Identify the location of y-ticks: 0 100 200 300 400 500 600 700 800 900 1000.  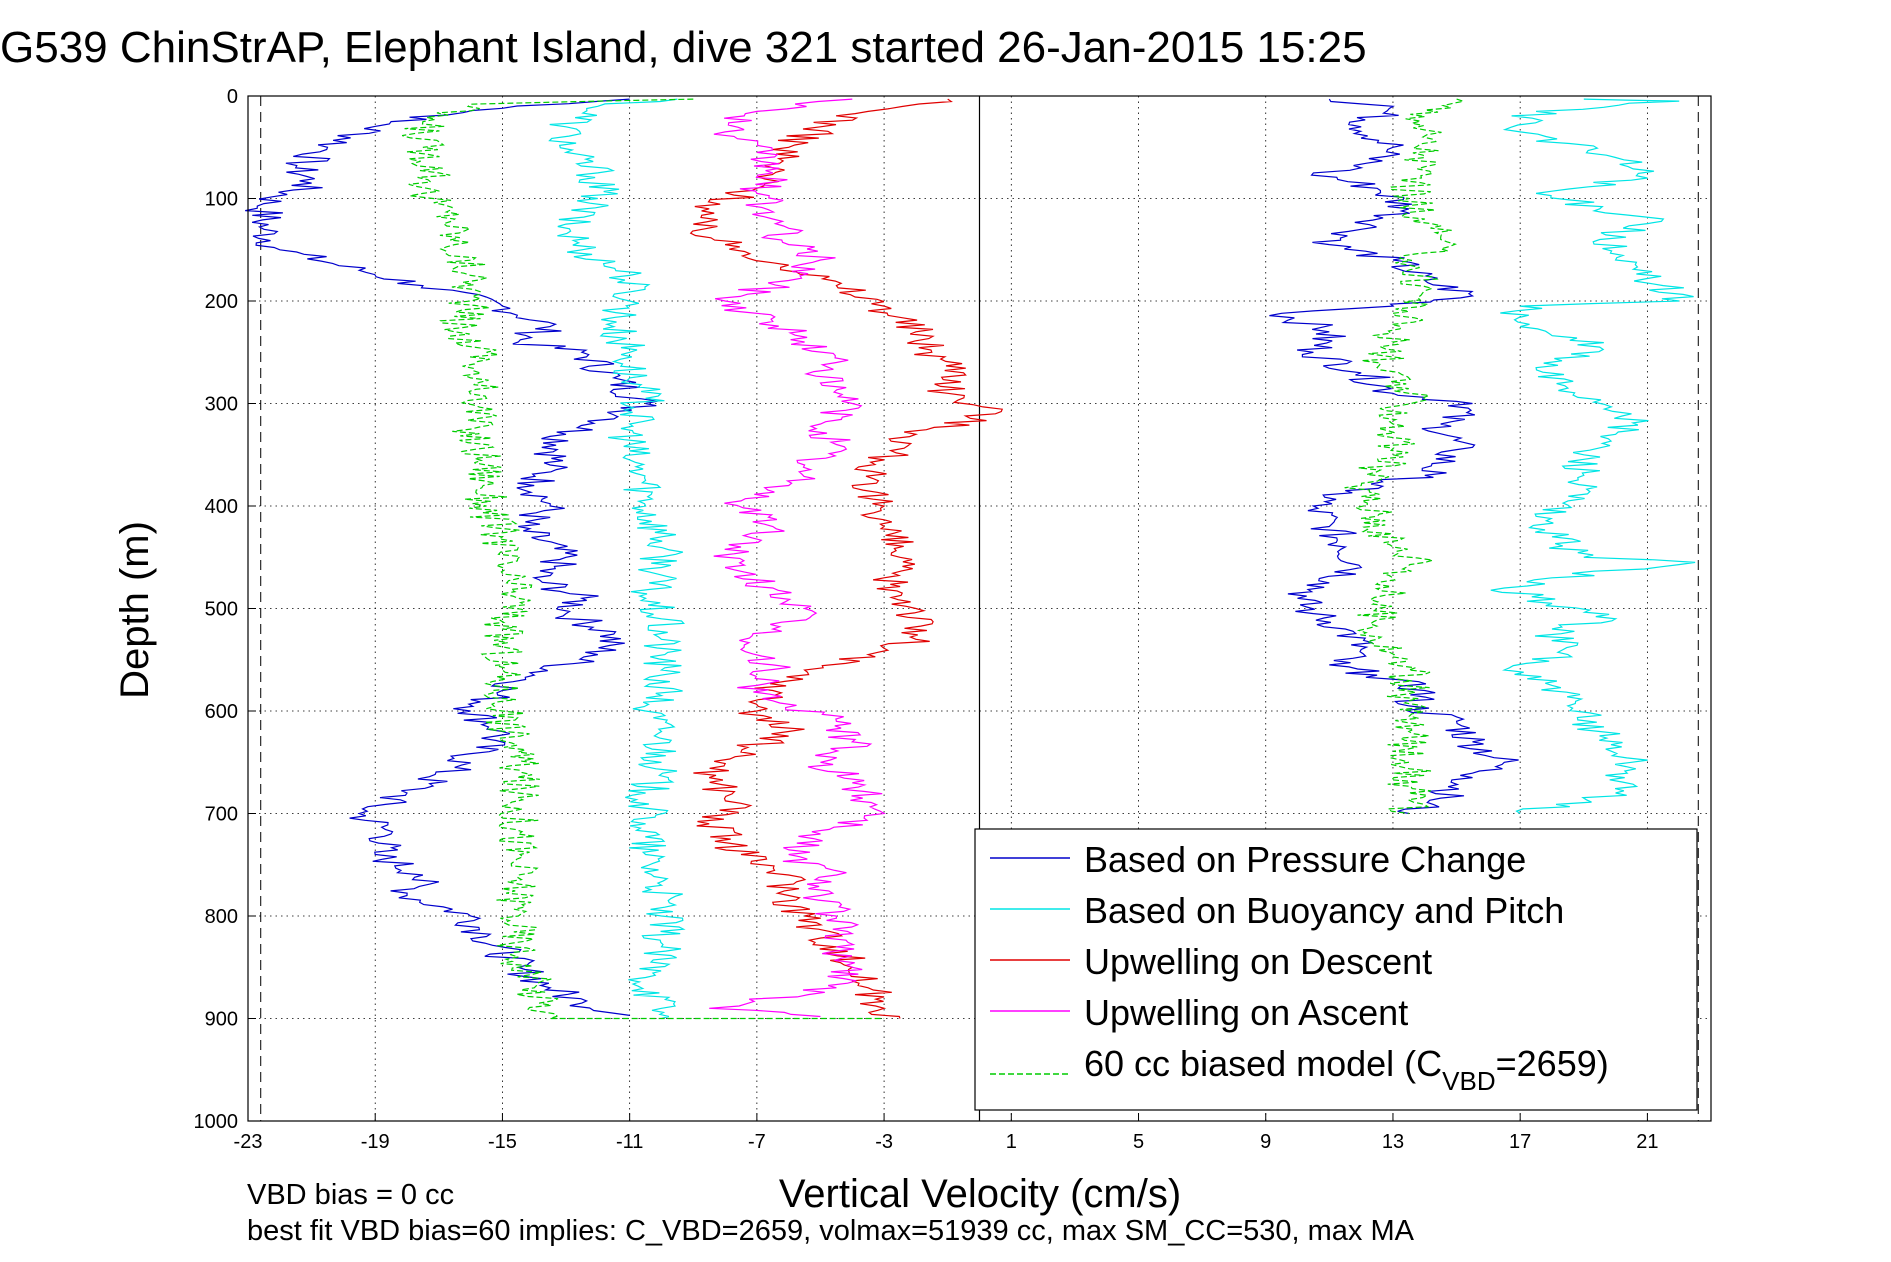
(225, 609).